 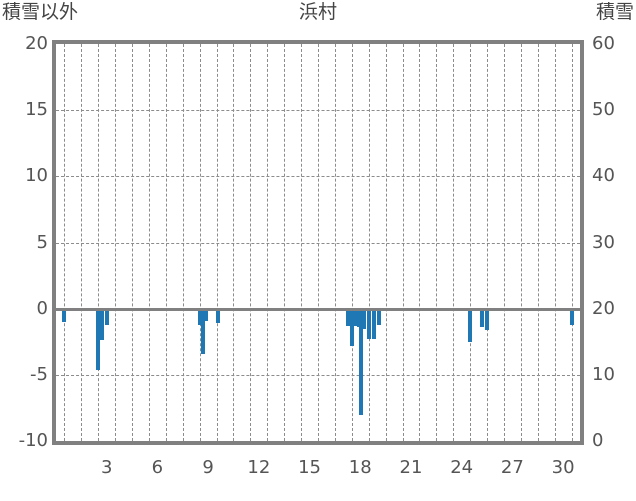 What do you see at coordinates (106, 467) in the screenshot?
I see `x-axis-tick-label: 3` at bounding box center [106, 467].